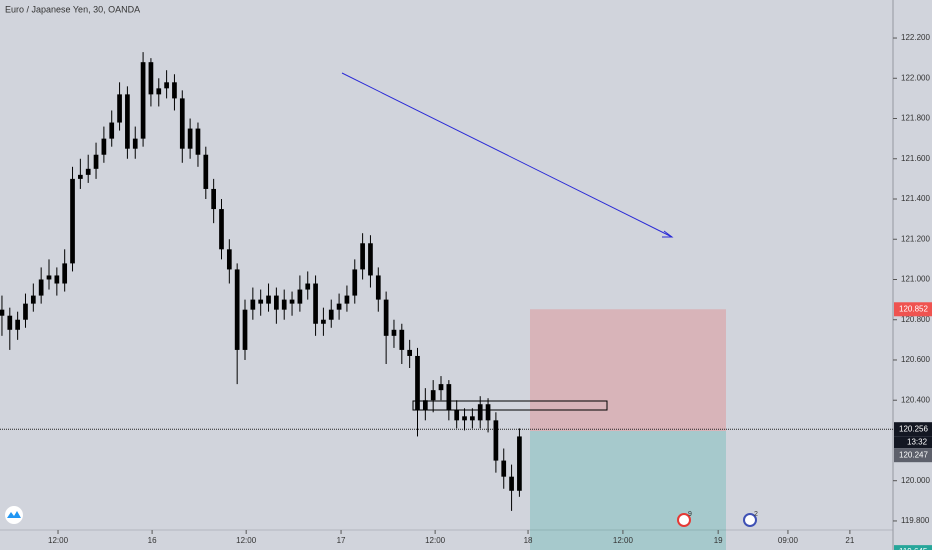  What do you see at coordinates (915, 520) in the screenshot?
I see `y-tick-label: 119.800` at bounding box center [915, 520].